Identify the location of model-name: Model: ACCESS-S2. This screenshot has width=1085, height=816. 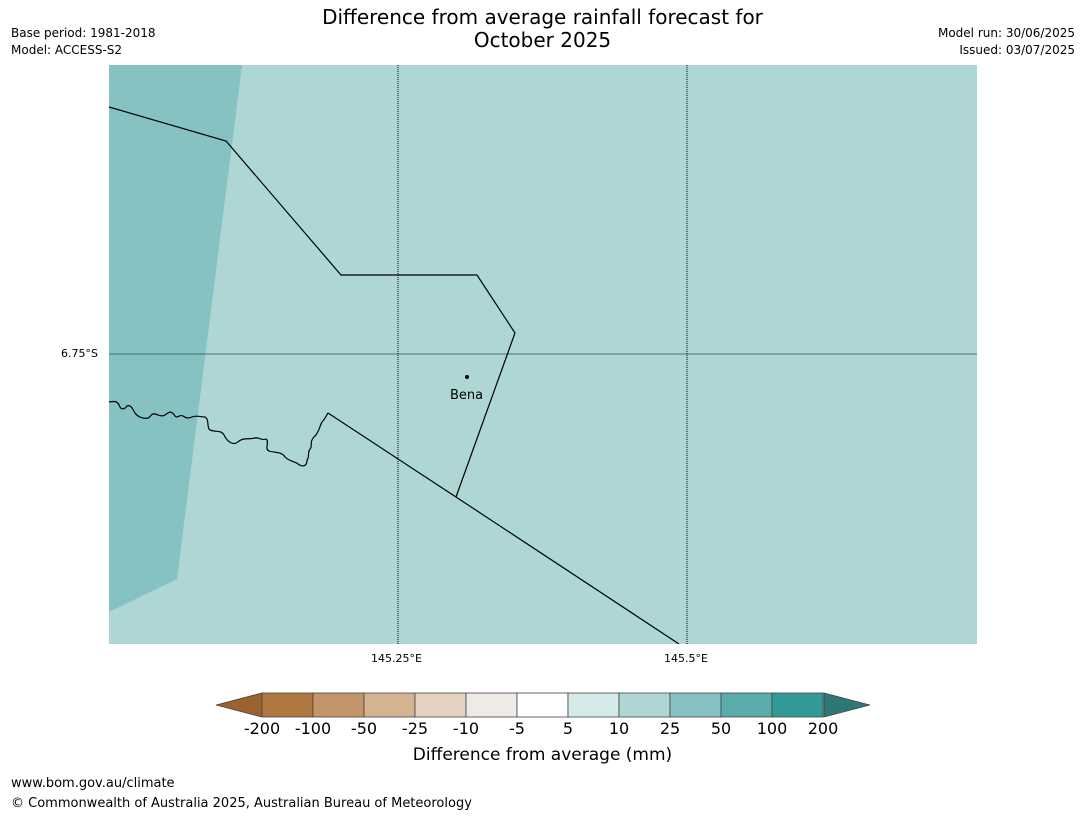
(67, 50).